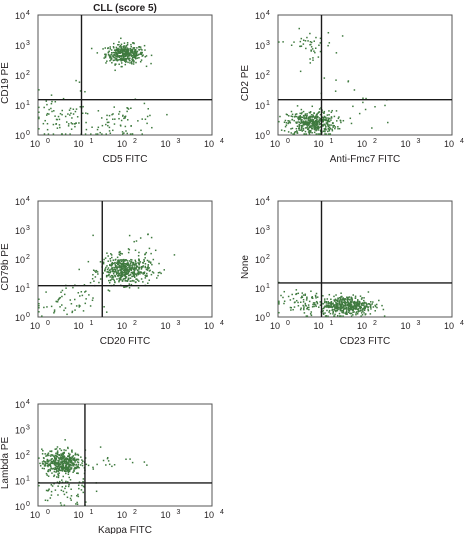 Image resolution: width=464 pixels, height=534 pixels. I want to click on y-tick-exponent: 2, so click(268, 257).